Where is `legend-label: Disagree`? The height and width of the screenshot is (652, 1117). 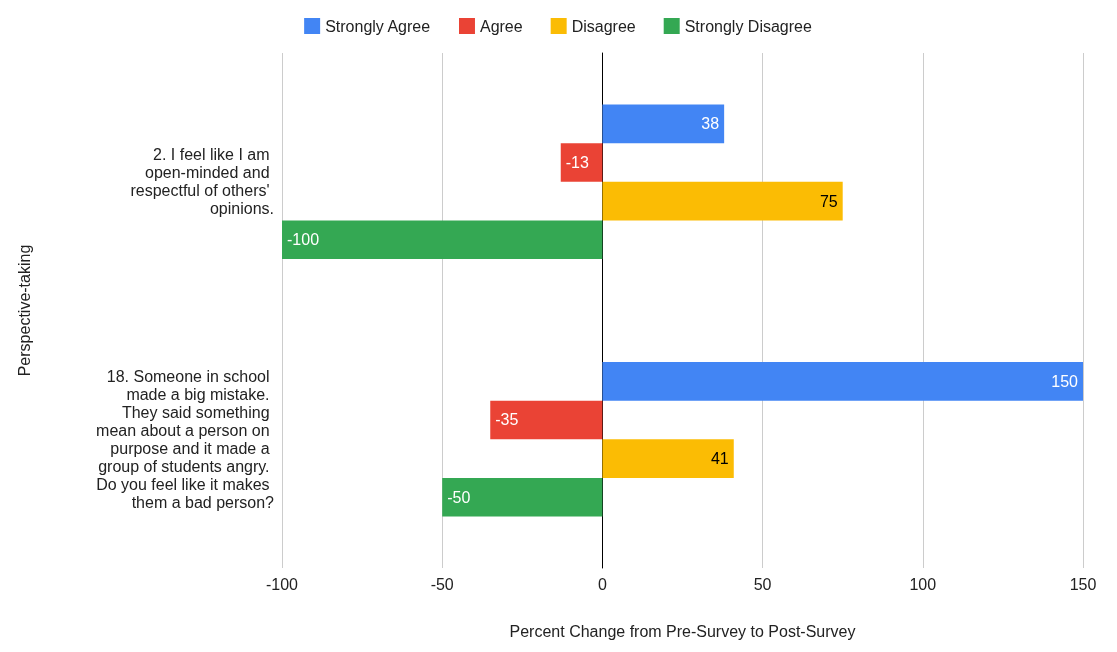 legend-label: Disagree is located at coordinates (603, 26).